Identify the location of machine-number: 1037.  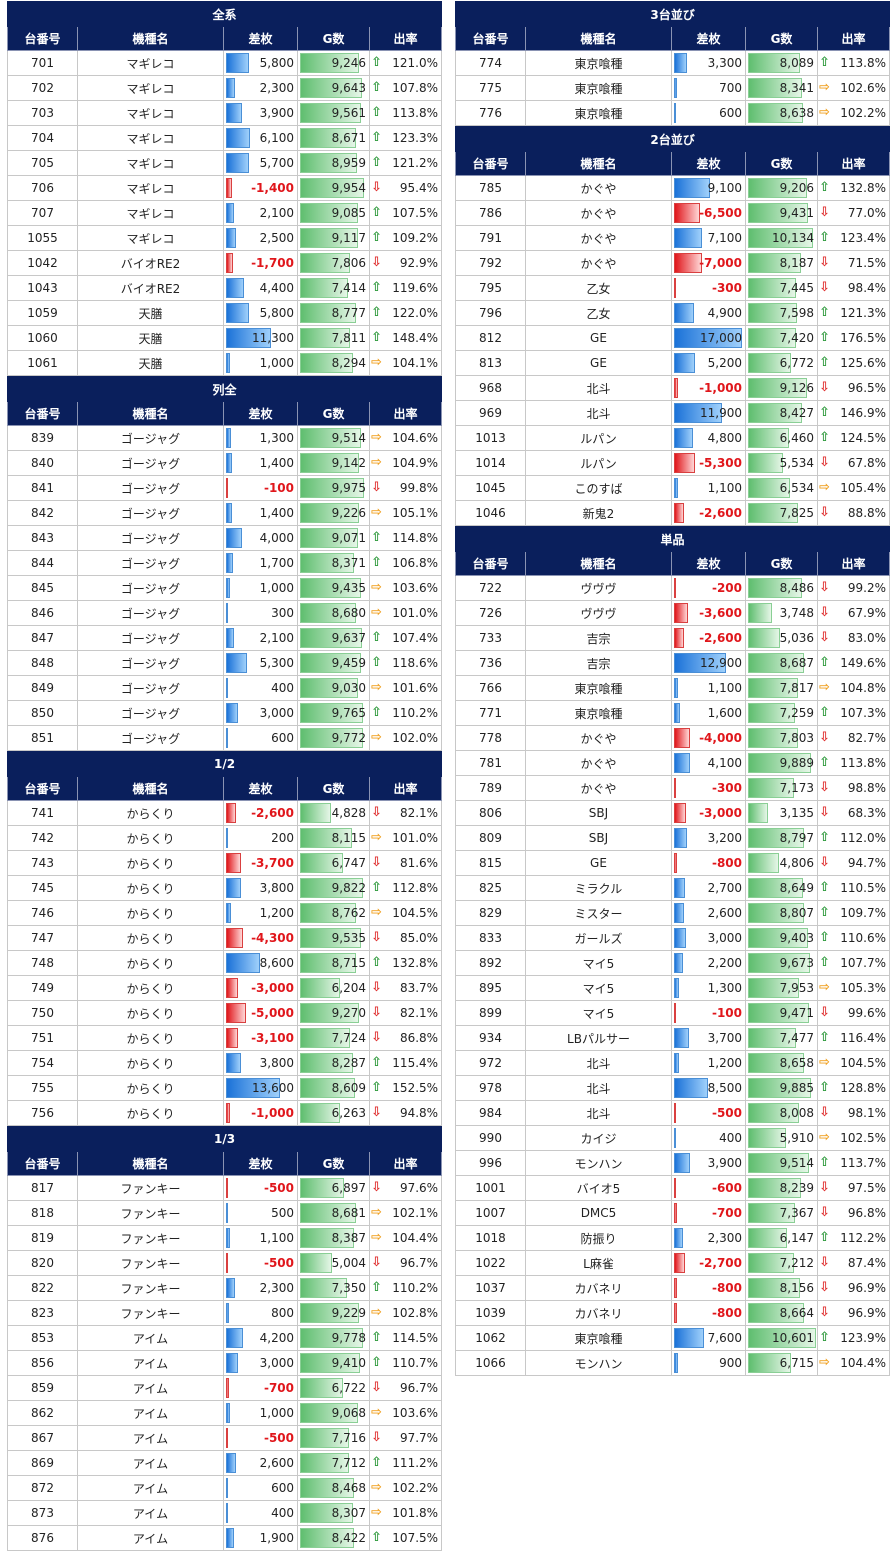
(490, 1288).